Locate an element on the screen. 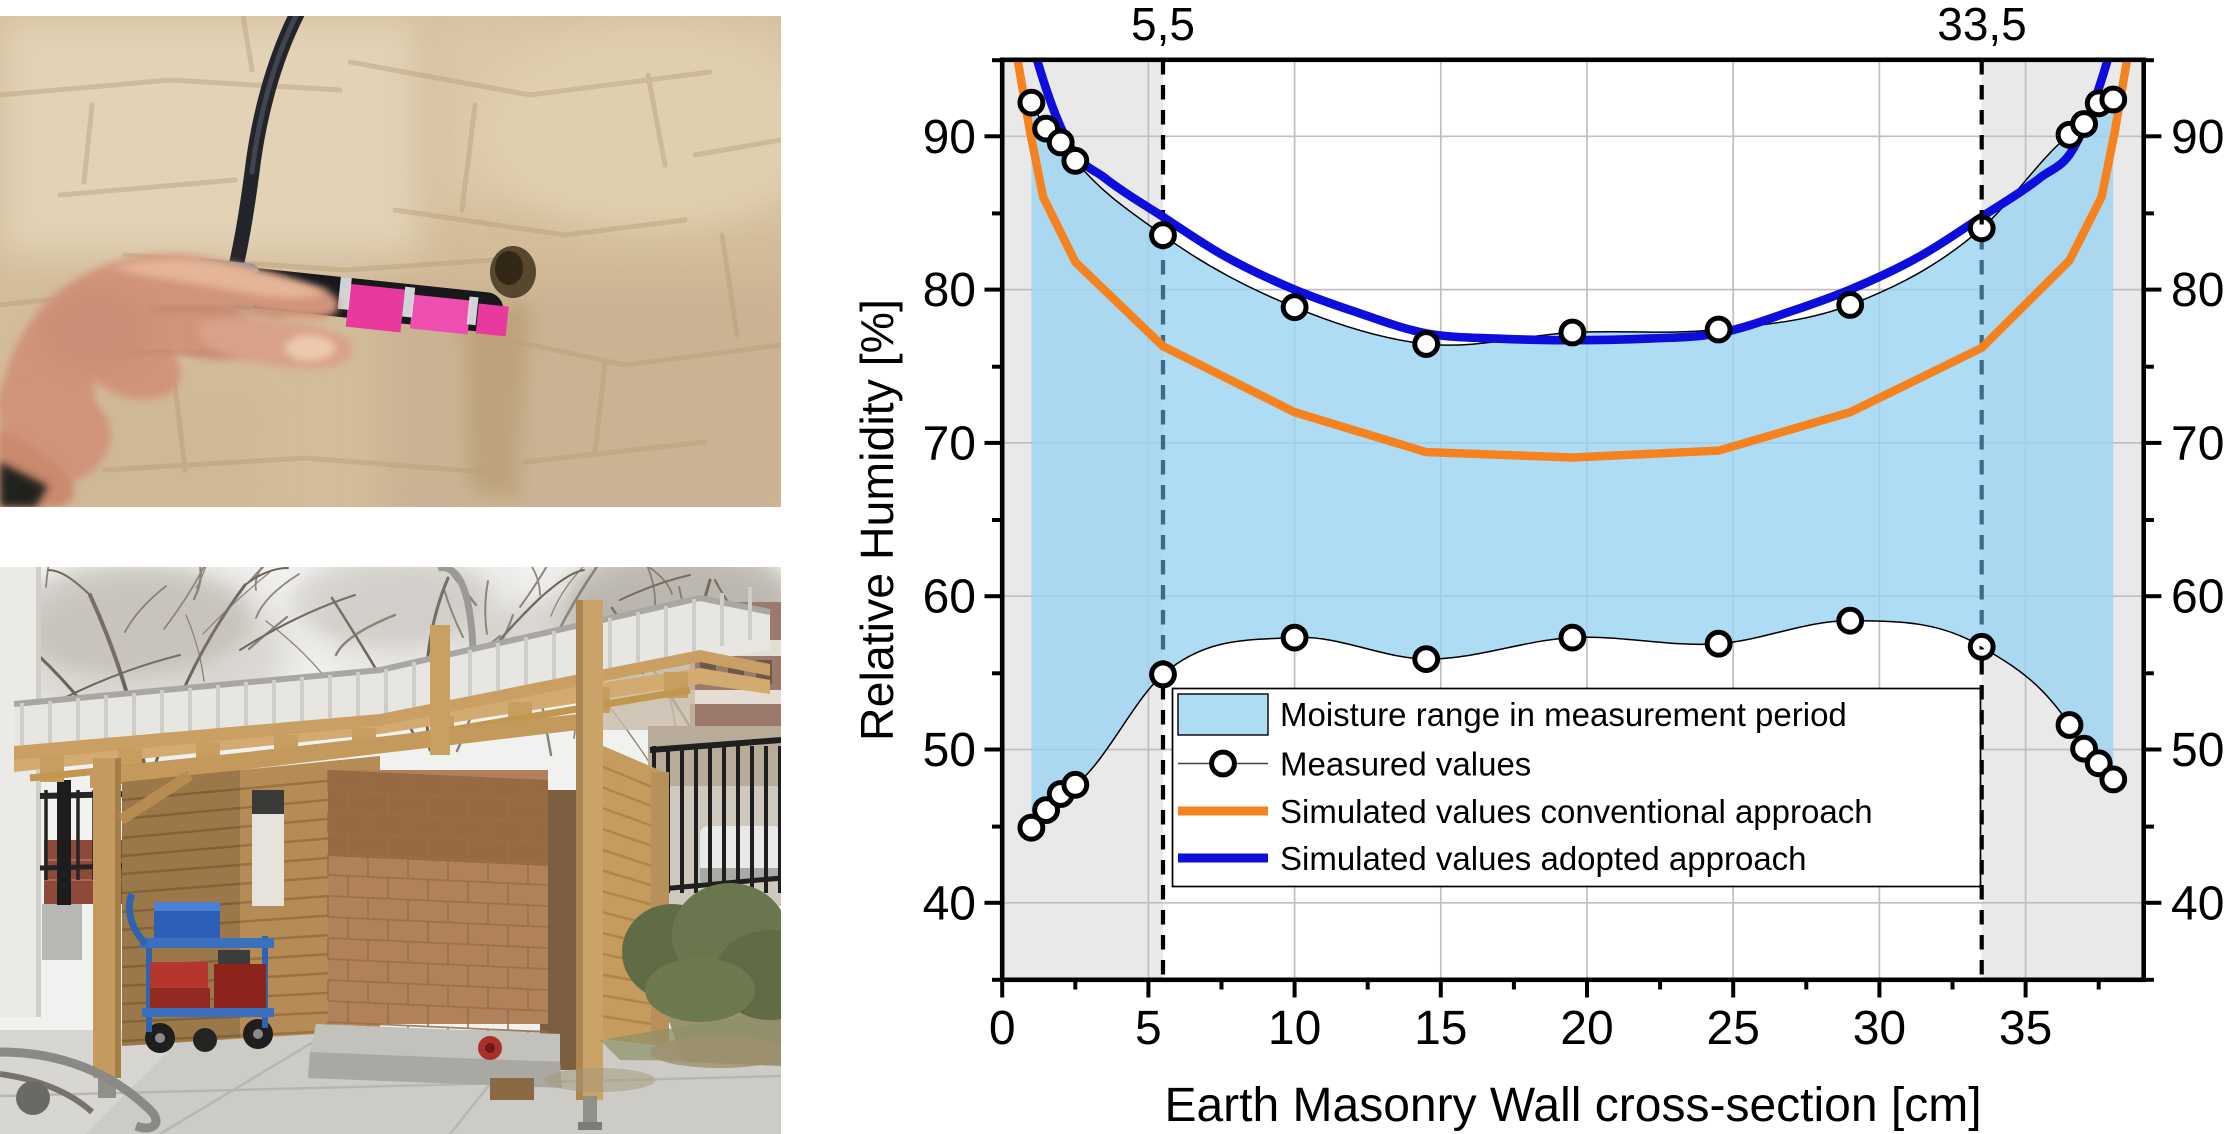 This screenshot has width=2237, height=1134. svg-text: 15 is located at coordinates (1440, 1028).